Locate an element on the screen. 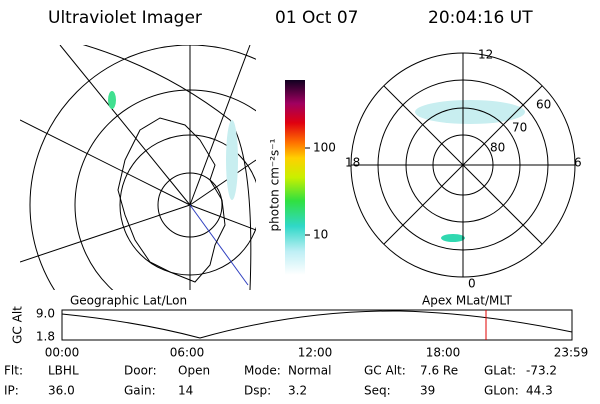  mlt-label: 0 is located at coordinates (472, 284).